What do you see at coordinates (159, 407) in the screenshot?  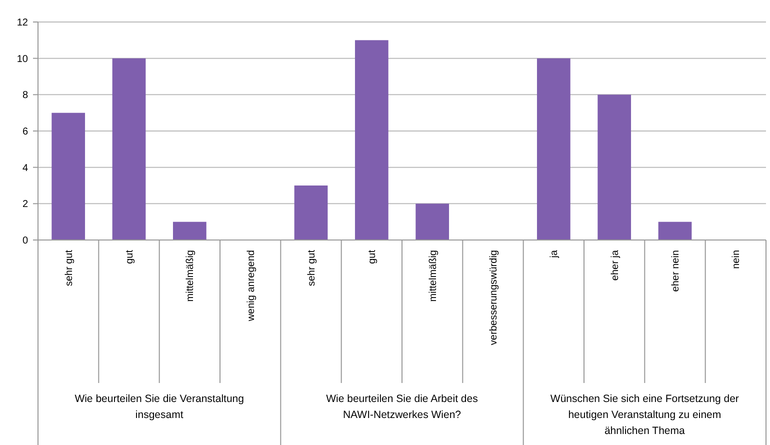 I see `text: Wie beurteilen Sie die Veranstaltung insgesamt` at bounding box center [159, 407].